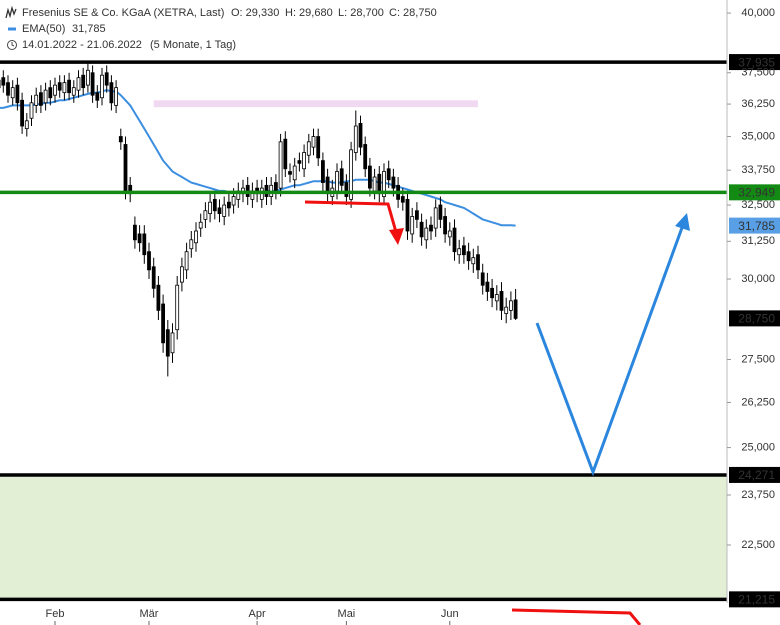 The height and width of the screenshot is (625, 780). I want to click on y-tick-label: 26,250, so click(758, 402).